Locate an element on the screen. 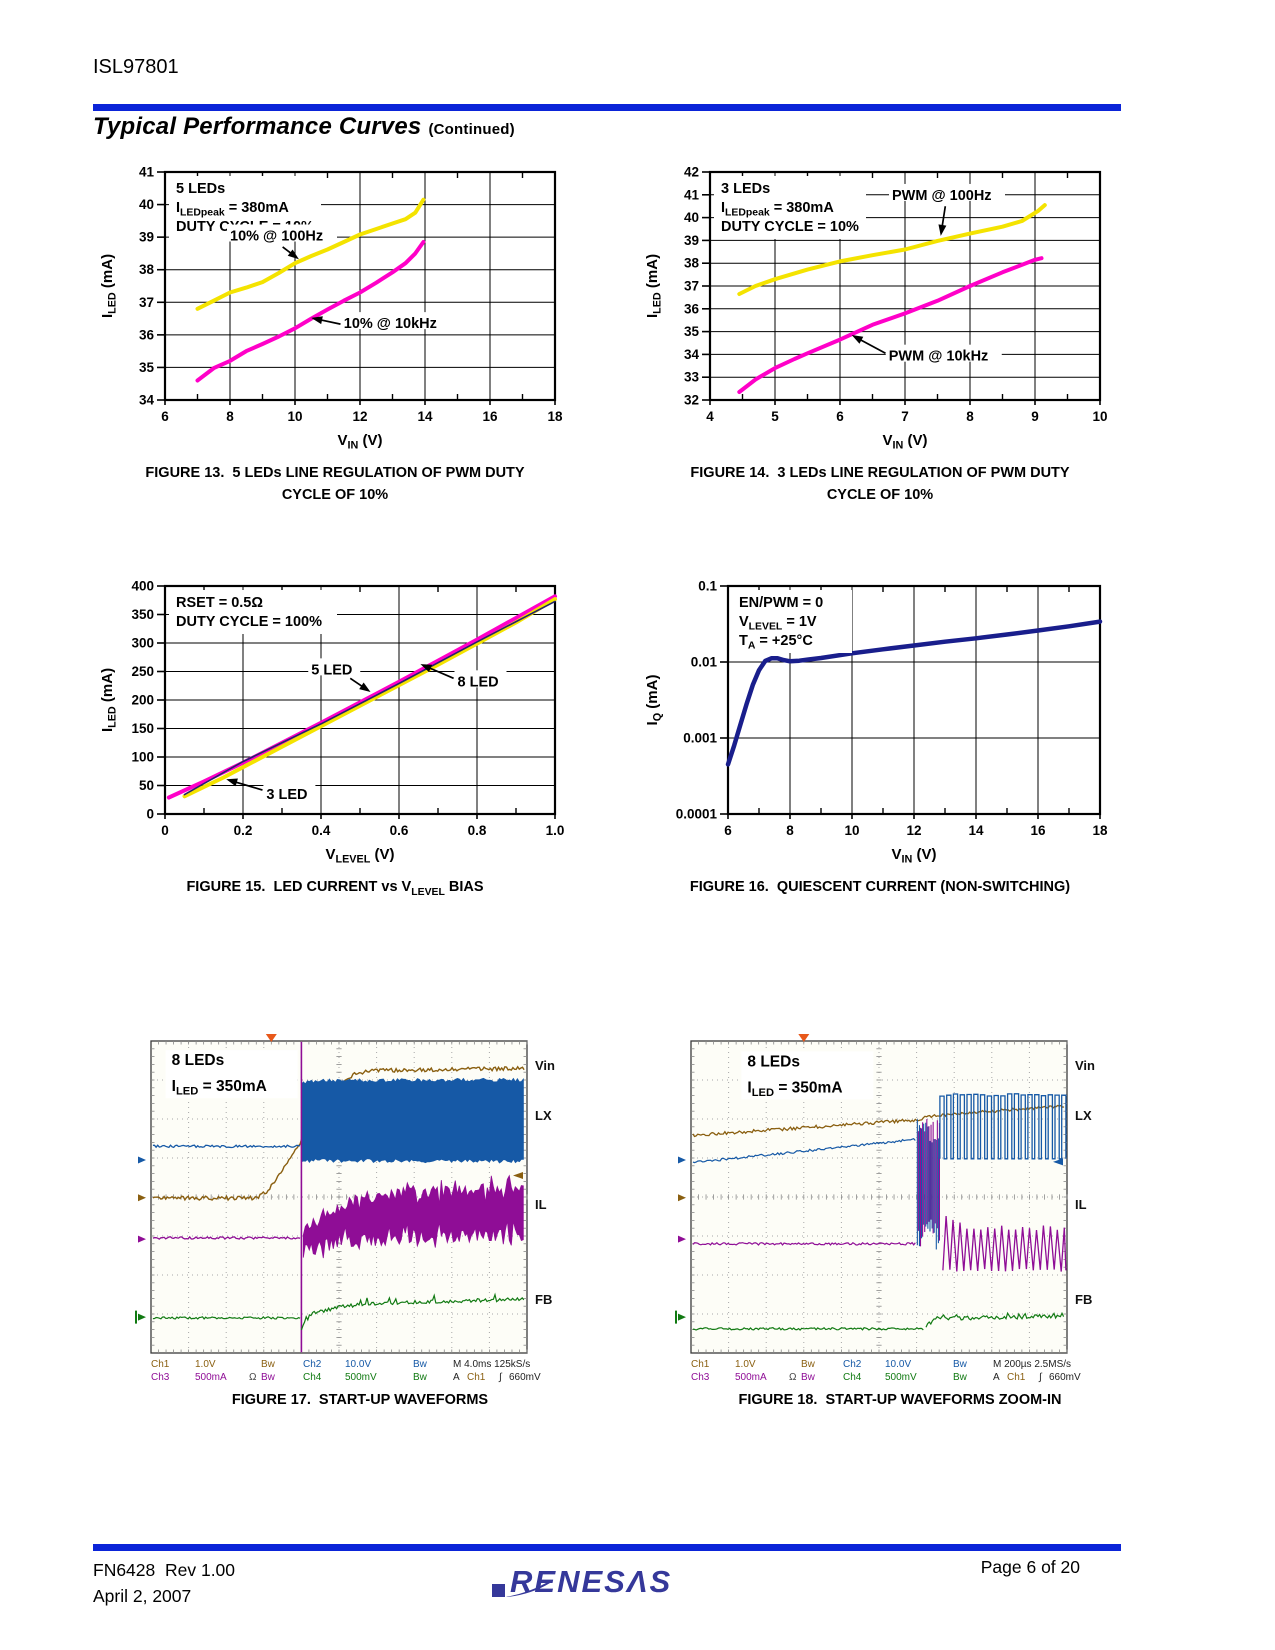 This screenshot has height=1650, width=1275. svg-text: EN/PWM = 0 is located at coordinates (781, 603).